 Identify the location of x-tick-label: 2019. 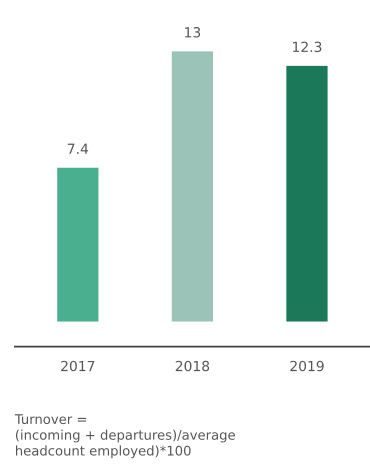
(307, 366).